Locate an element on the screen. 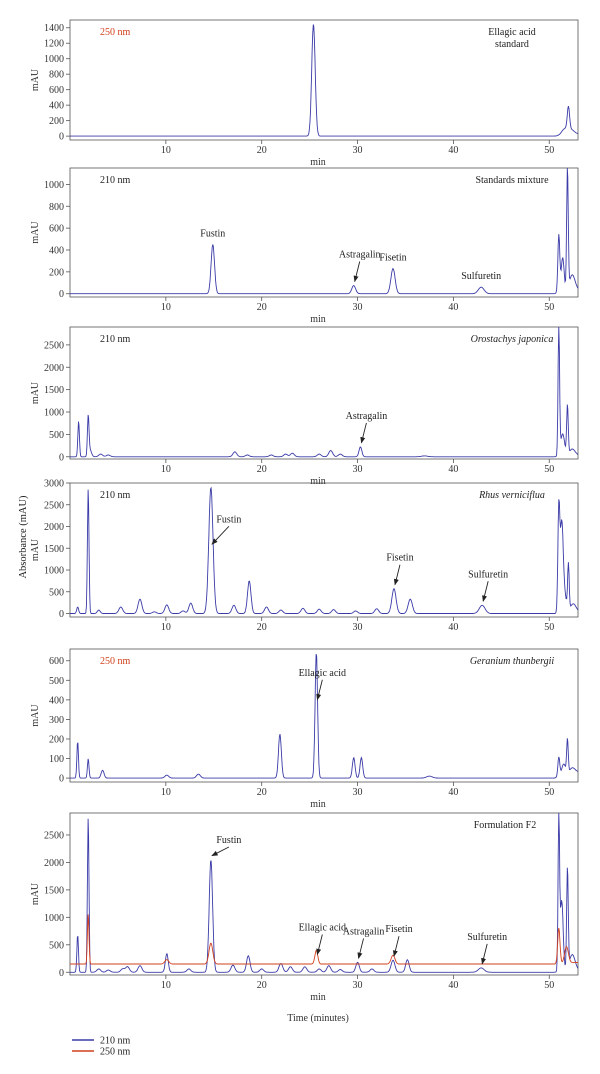 The height and width of the screenshot is (1074, 600). sample-label: Geranium thunbergii is located at coordinates (512, 661).